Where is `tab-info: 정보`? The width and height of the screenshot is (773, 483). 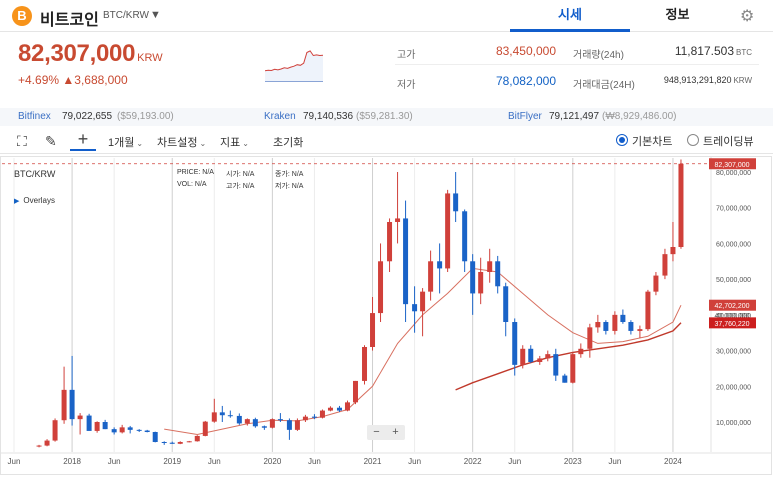 tab-info: 정보 is located at coordinates (677, 14).